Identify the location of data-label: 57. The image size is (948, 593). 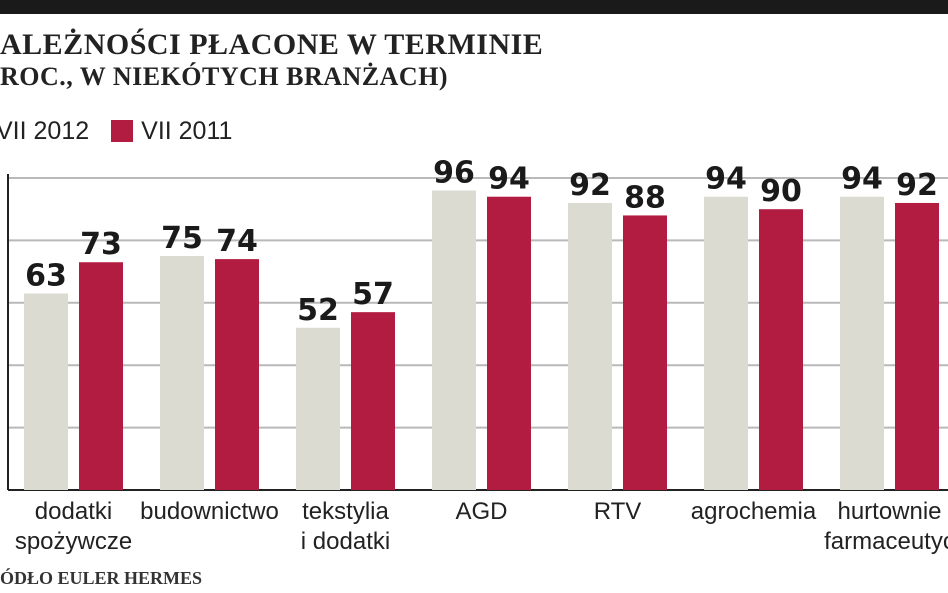
(373, 294).